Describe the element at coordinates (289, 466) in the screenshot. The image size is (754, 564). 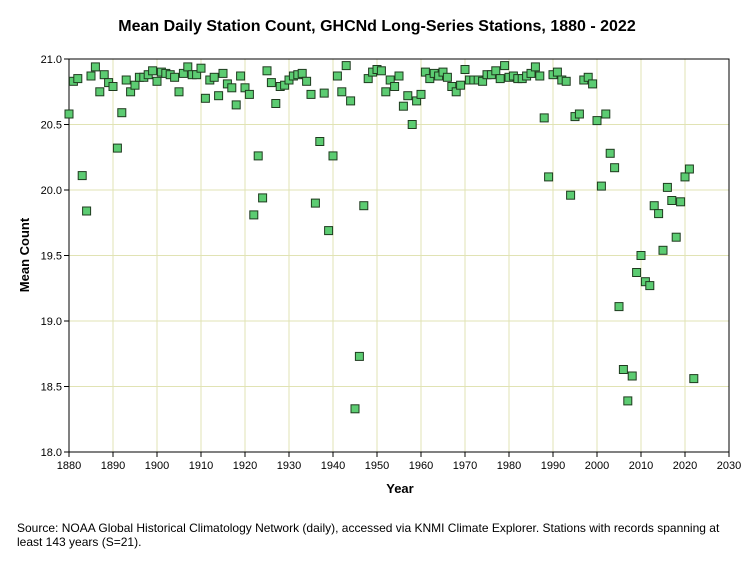
I see `x-tick-label: 1930` at that location.